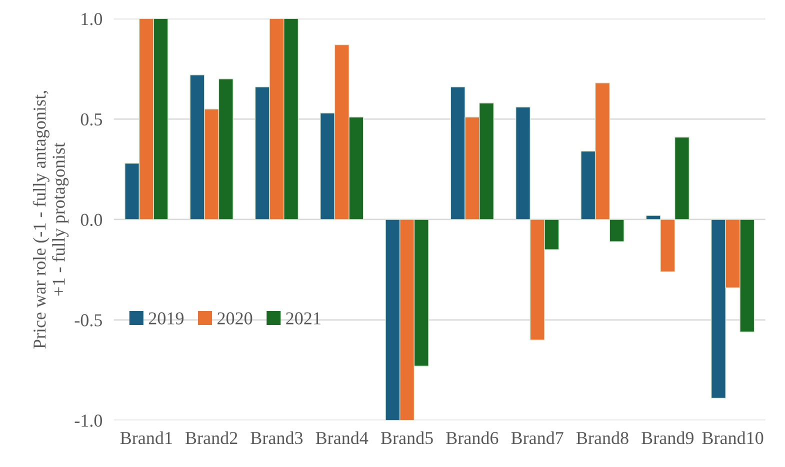 Image resolution: width=785 pixels, height=467 pixels. Describe the element at coordinates (166, 318) in the screenshot. I see `legend-label: 2019` at that location.